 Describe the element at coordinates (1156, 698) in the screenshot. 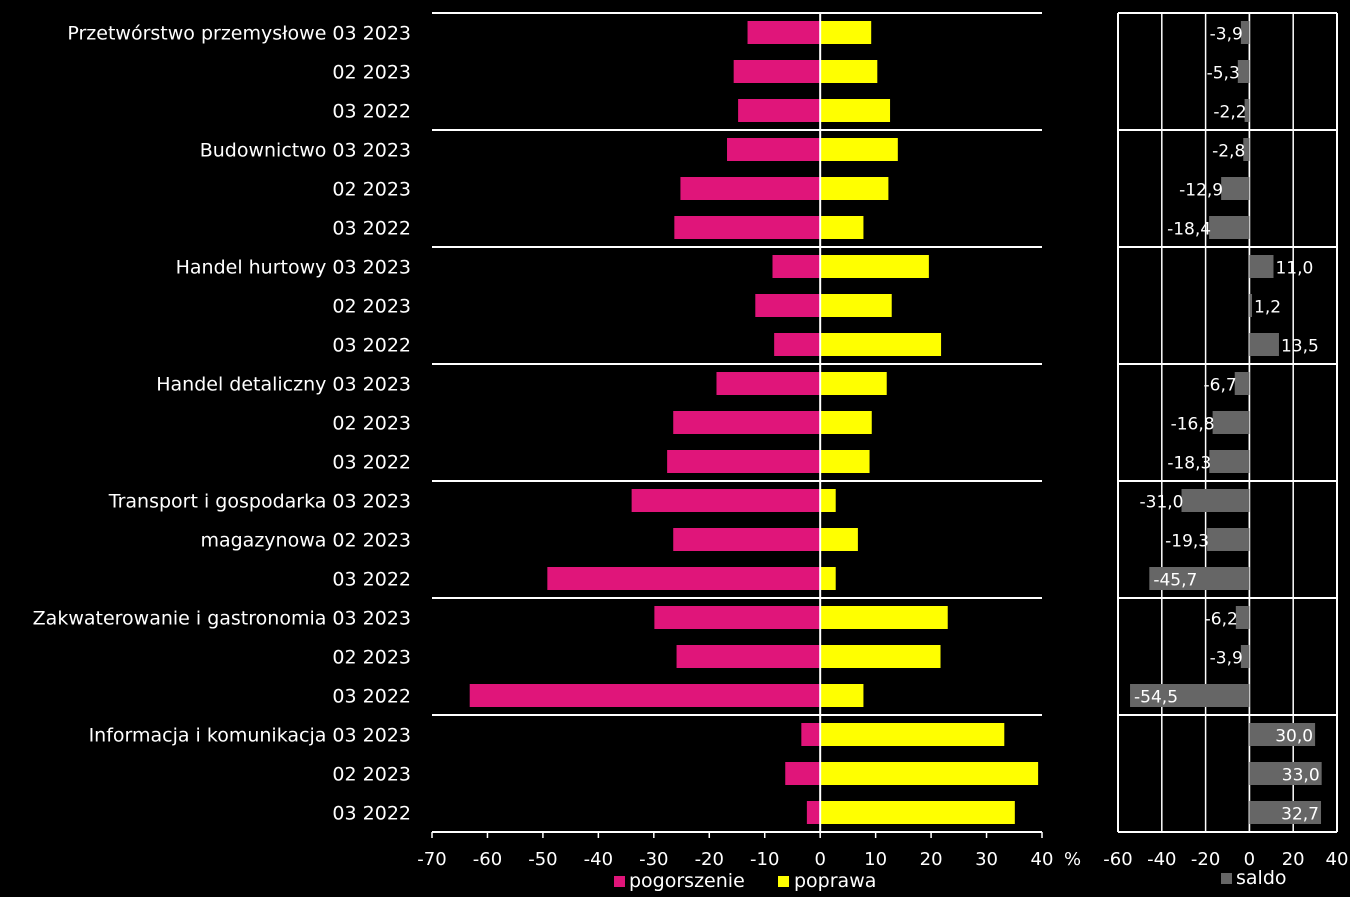

I see `saldo-data-label: -54,5` at that location.